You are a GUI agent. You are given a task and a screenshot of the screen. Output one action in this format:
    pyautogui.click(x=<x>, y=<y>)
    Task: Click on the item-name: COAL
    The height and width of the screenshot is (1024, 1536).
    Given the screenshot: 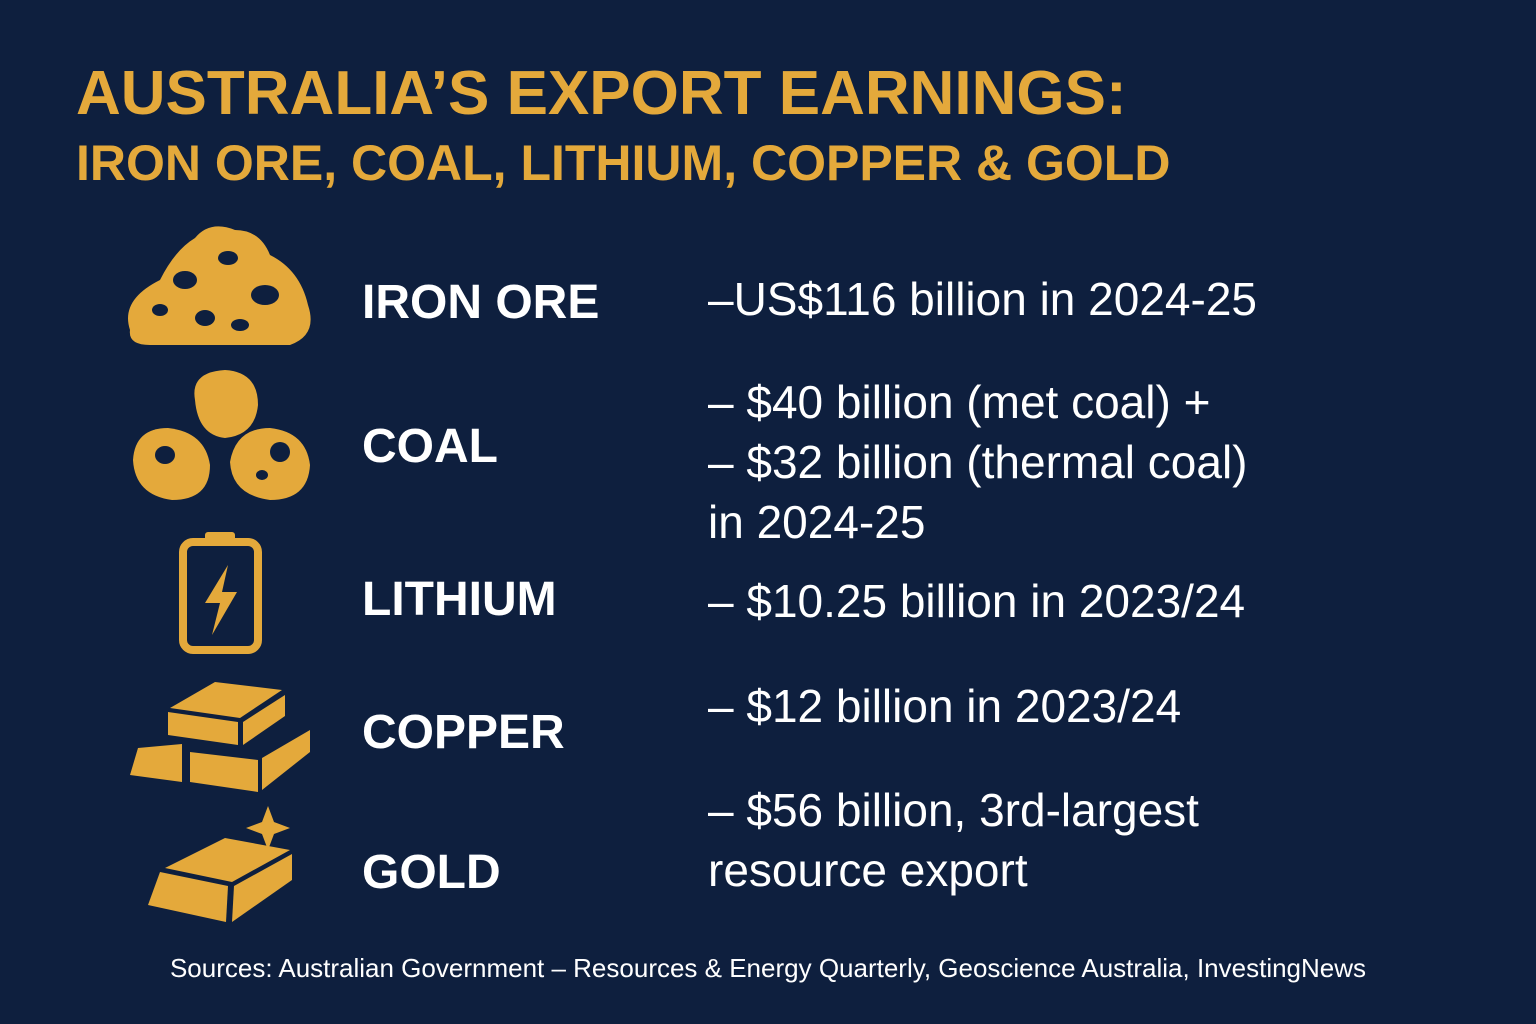 What is the action you would take?
    pyautogui.click(x=430, y=446)
    